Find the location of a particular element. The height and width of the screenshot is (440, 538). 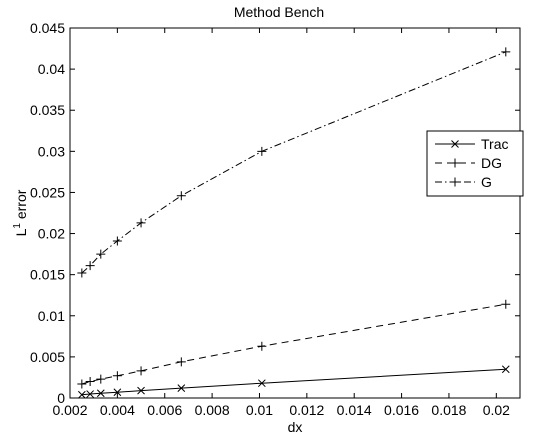

y-tick-label: 0 is located at coordinates (61, 398).